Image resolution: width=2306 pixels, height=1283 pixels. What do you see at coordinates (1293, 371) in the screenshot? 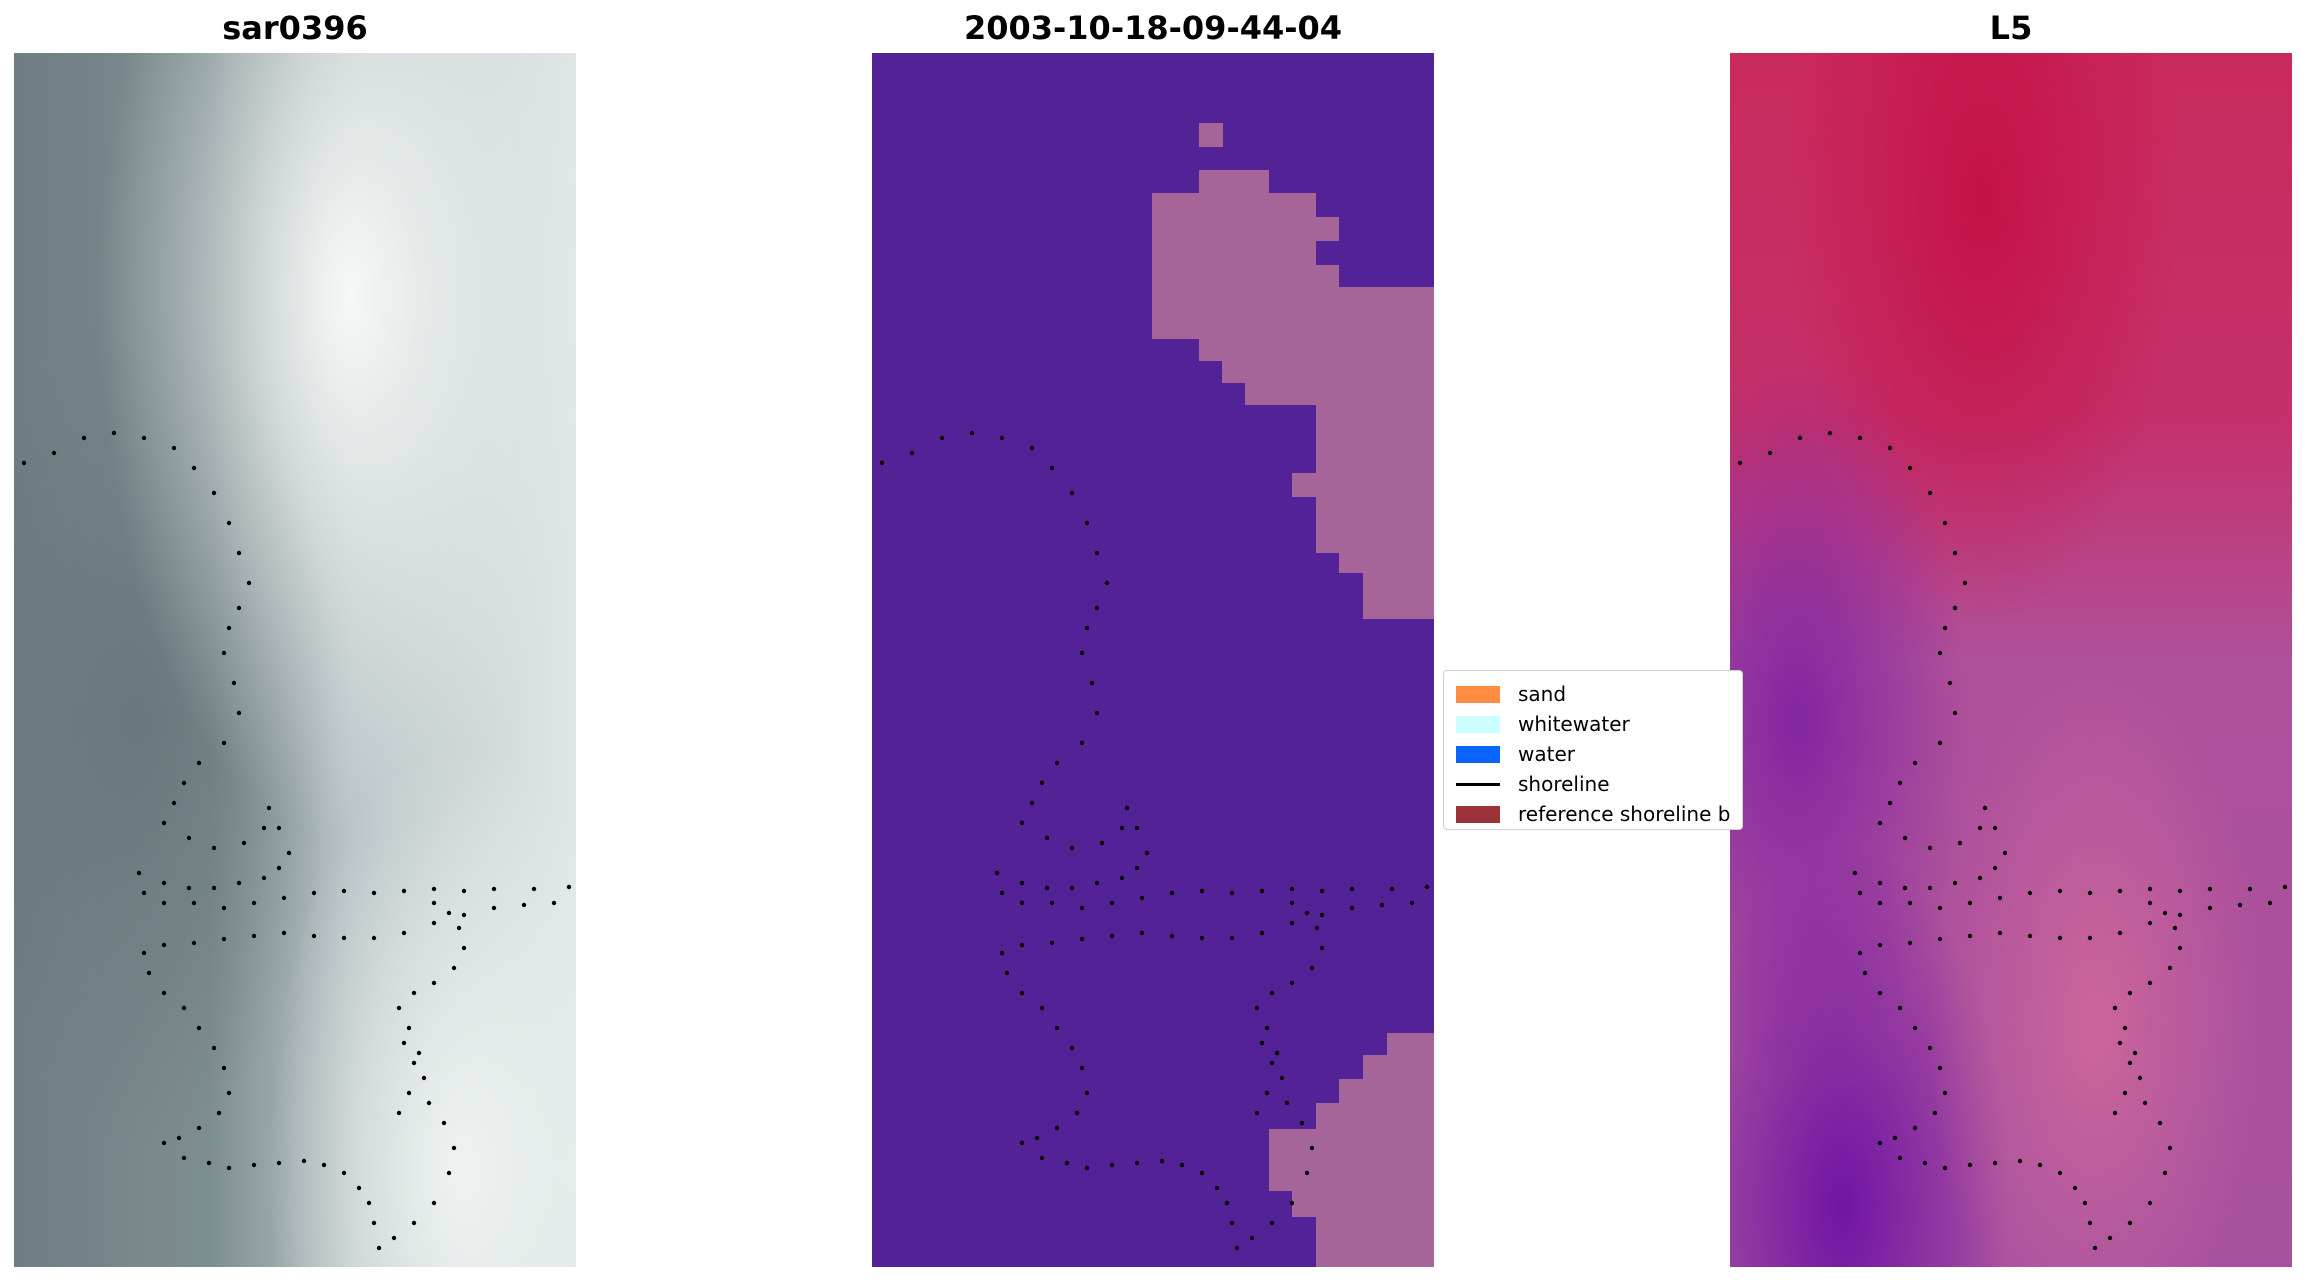
I see `classified-region-top` at bounding box center [1293, 371].